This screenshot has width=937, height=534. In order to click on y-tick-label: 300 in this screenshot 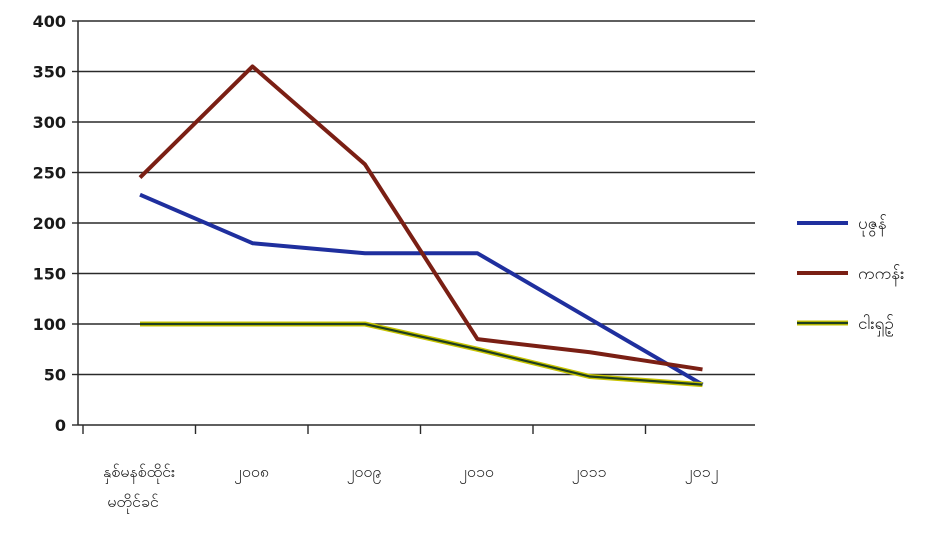, I will do `click(49, 122)`.